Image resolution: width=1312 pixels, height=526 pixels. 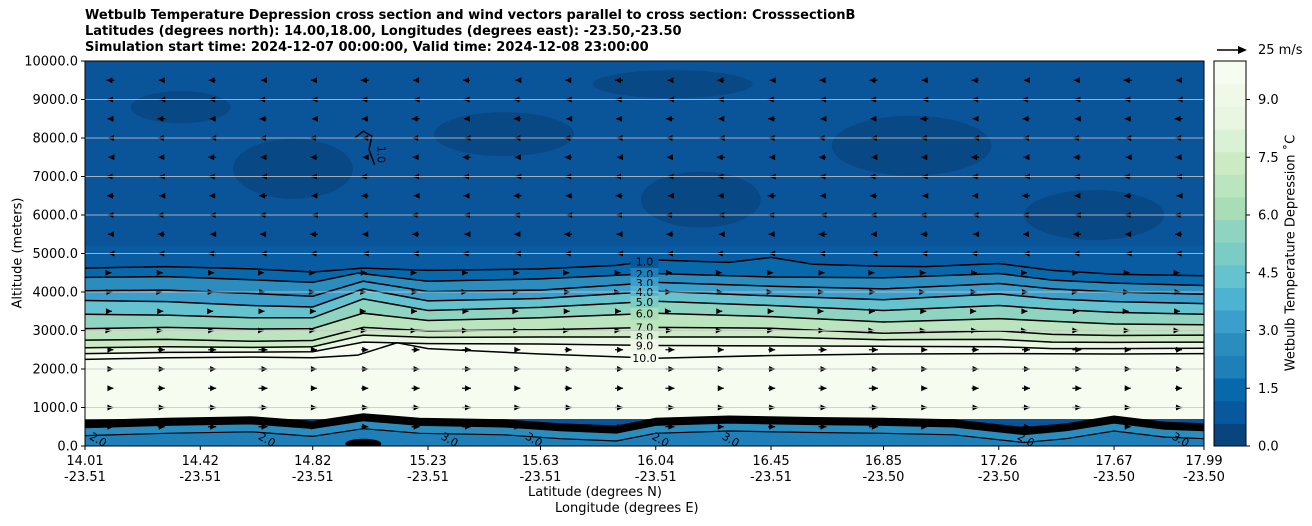 What do you see at coordinates (1203, 461) in the screenshot?
I see `x-tick-label-lat: 17.99` at bounding box center [1203, 461].